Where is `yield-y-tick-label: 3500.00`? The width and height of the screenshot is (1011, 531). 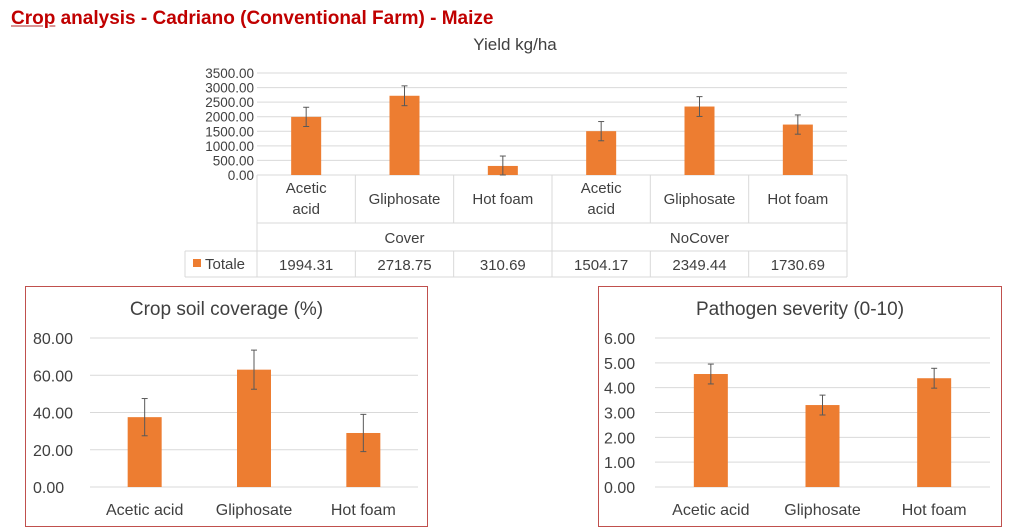
yield-y-tick-label: 3500.00 is located at coordinates (229, 73).